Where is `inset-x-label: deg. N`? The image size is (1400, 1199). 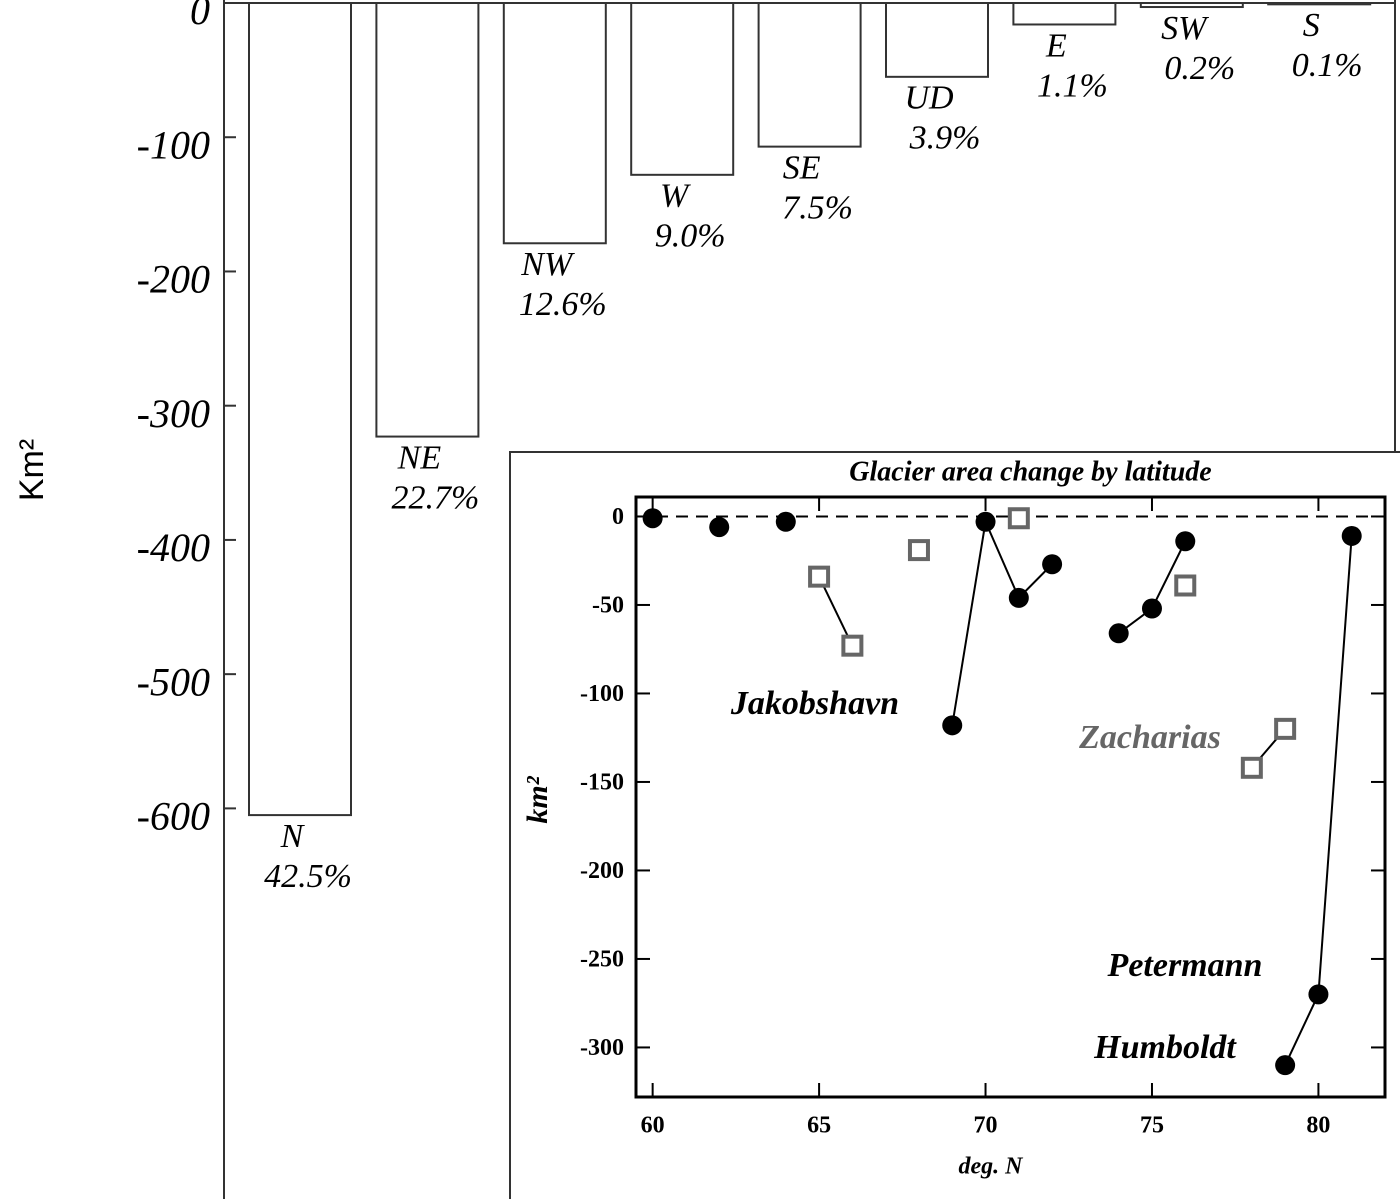
inset-x-label: deg. N is located at coordinates (992, 1167).